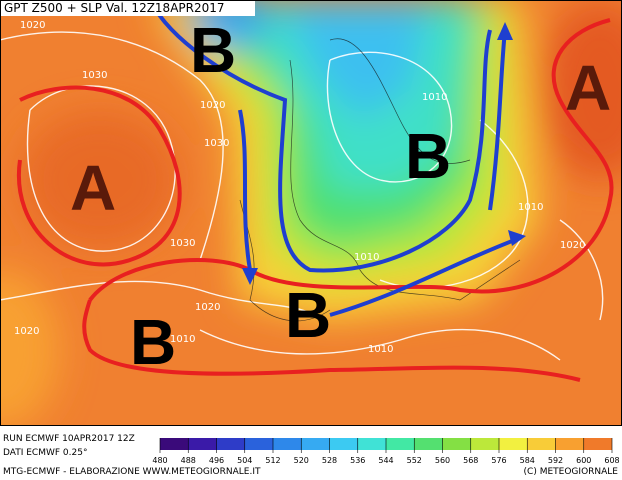 This screenshot has height=480, width=622. Describe the element at coordinates (114, 8) in the screenshot. I see `map-title: GPT Z500 + SLP Val. 12Z18APR2017` at that location.